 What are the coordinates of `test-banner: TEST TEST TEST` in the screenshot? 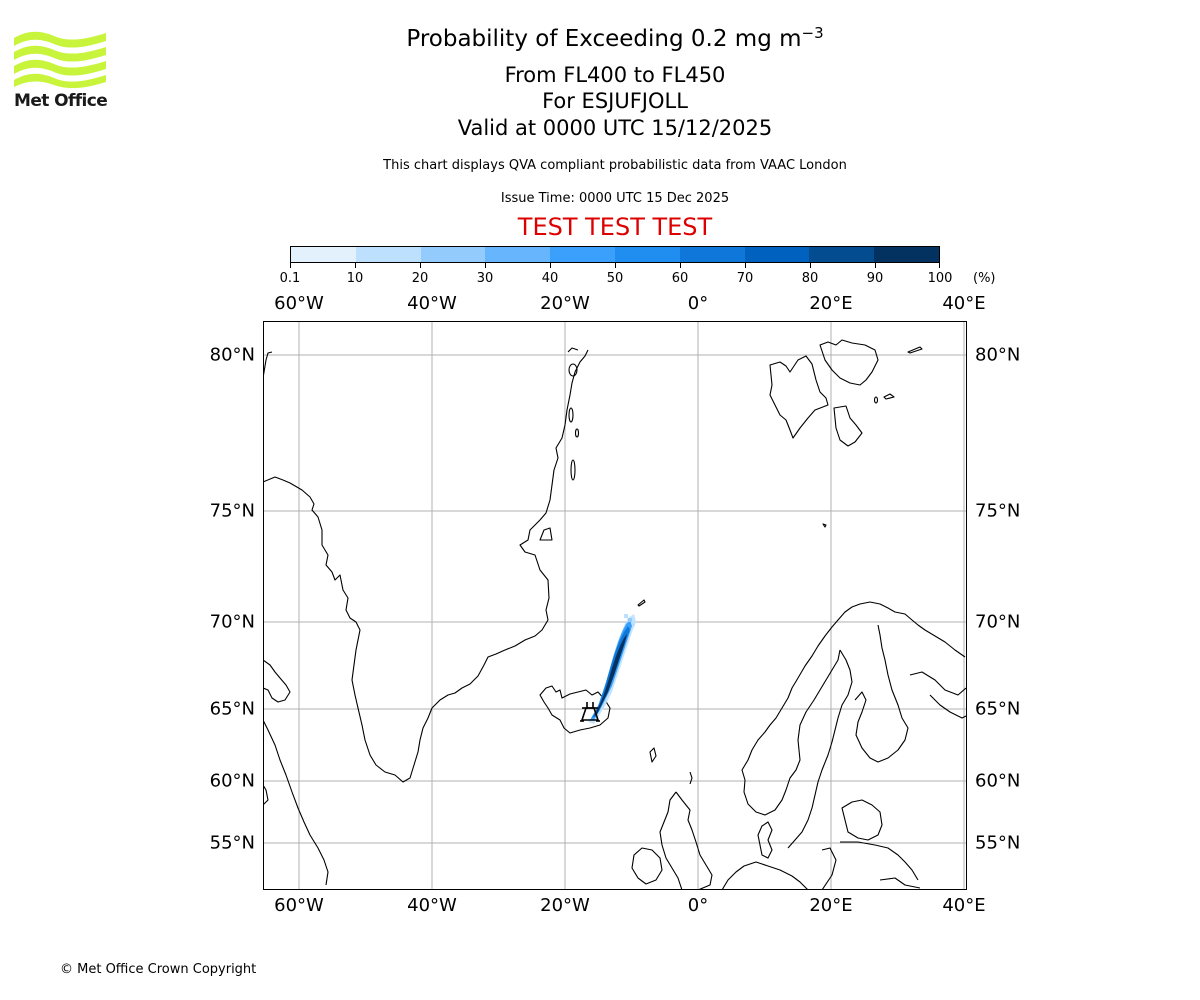 It's located at (615, 227).